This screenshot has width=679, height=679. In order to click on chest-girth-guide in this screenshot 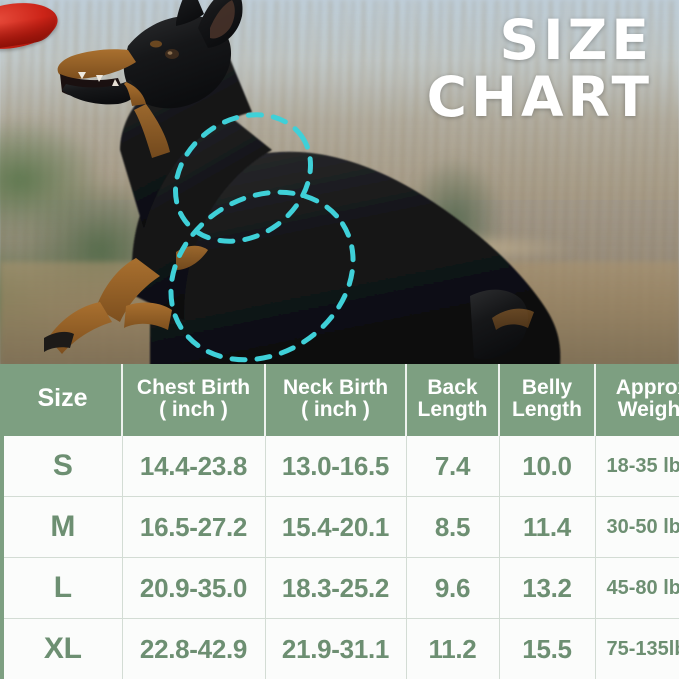, I will do `click(262, 276)`.